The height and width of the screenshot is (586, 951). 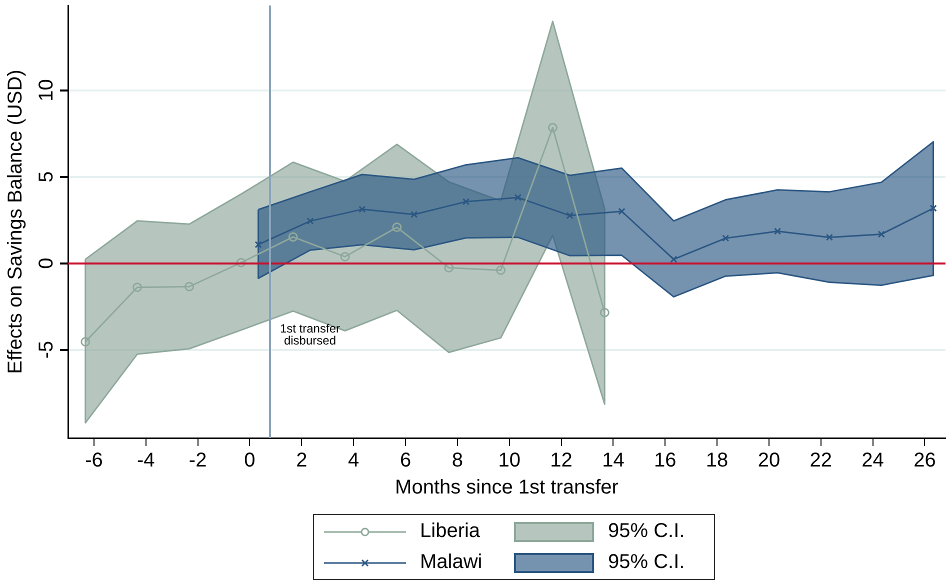 What do you see at coordinates (197, 461) in the screenshot?
I see `x-tick-label: -2` at bounding box center [197, 461].